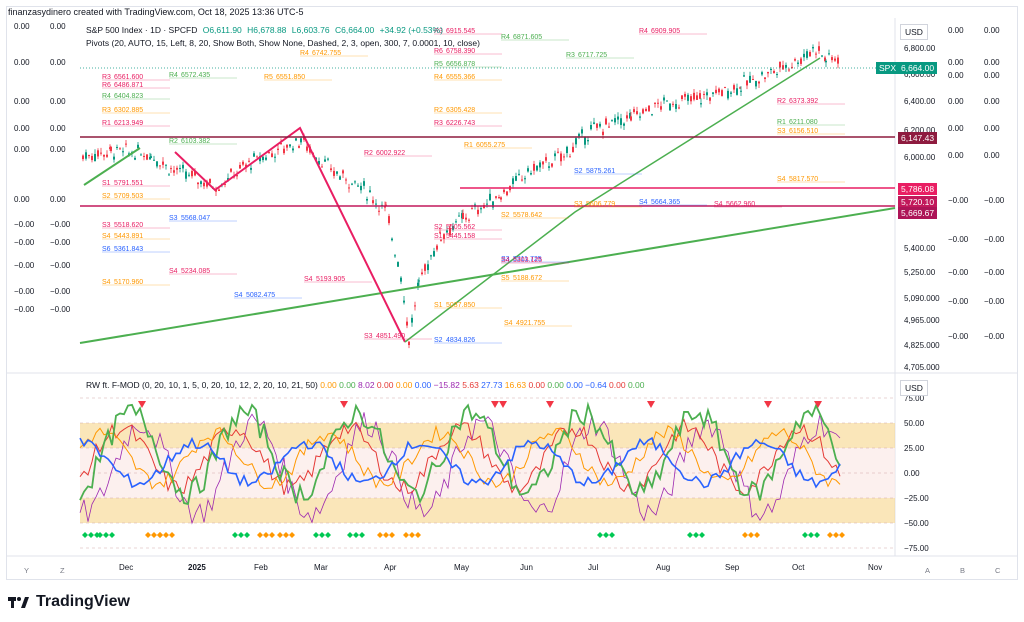  What do you see at coordinates (128, 196) in the screenshot?
I see `pivot-level-value: 5709.503` at bounding box center [128, 196].